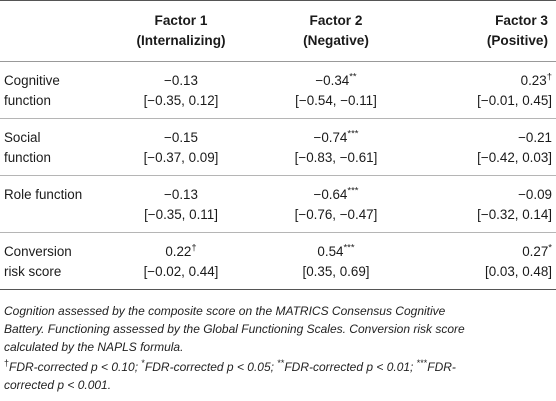 This screenshot has width=556, height=401. What do you see at coordinates (281, 363) in the screenshot?
I see `footnote-mark: **` at bounding box center [281, 363].